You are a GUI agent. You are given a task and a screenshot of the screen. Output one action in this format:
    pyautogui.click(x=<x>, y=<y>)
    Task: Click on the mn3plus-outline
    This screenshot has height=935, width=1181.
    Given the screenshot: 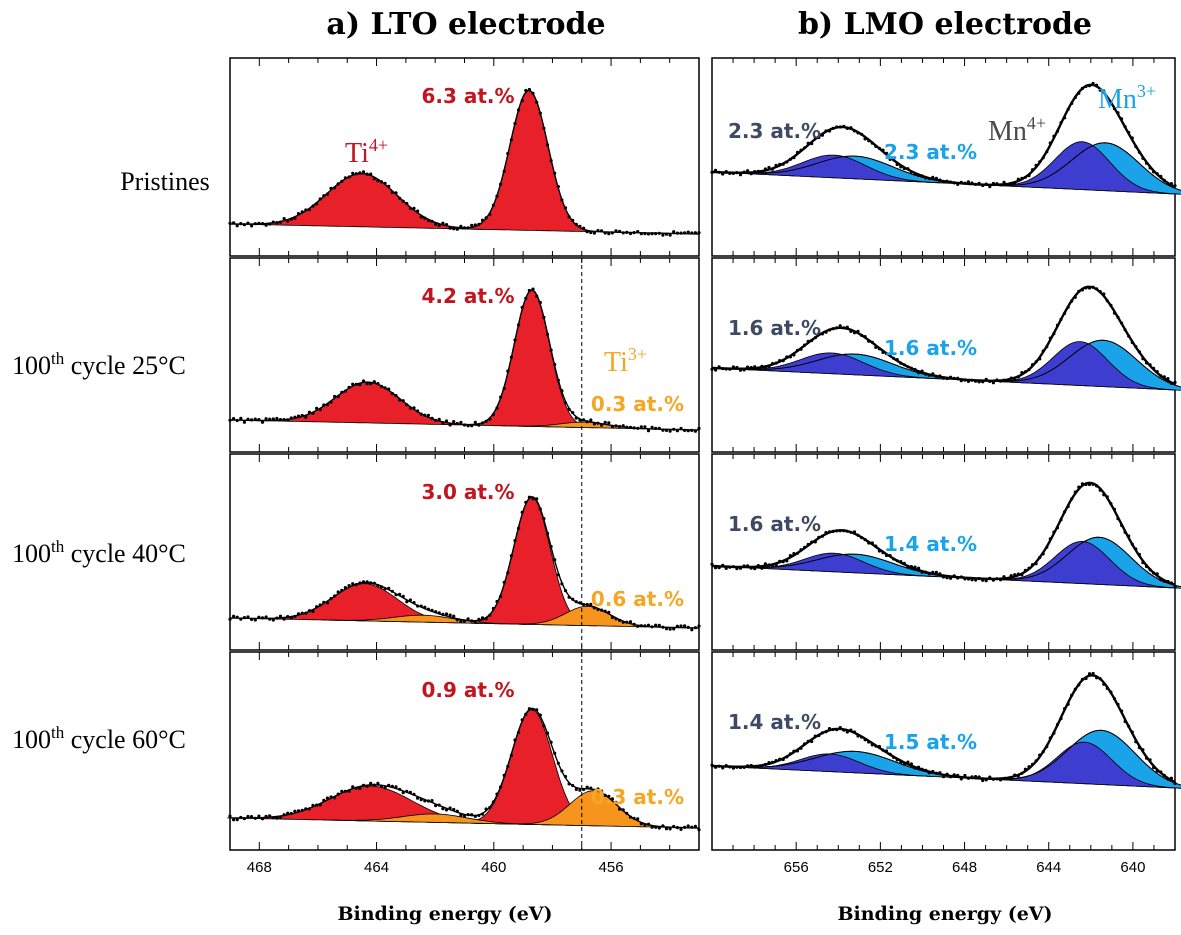 What is the action you would take?
    pyautogui.click(x=1088, y=363)
    